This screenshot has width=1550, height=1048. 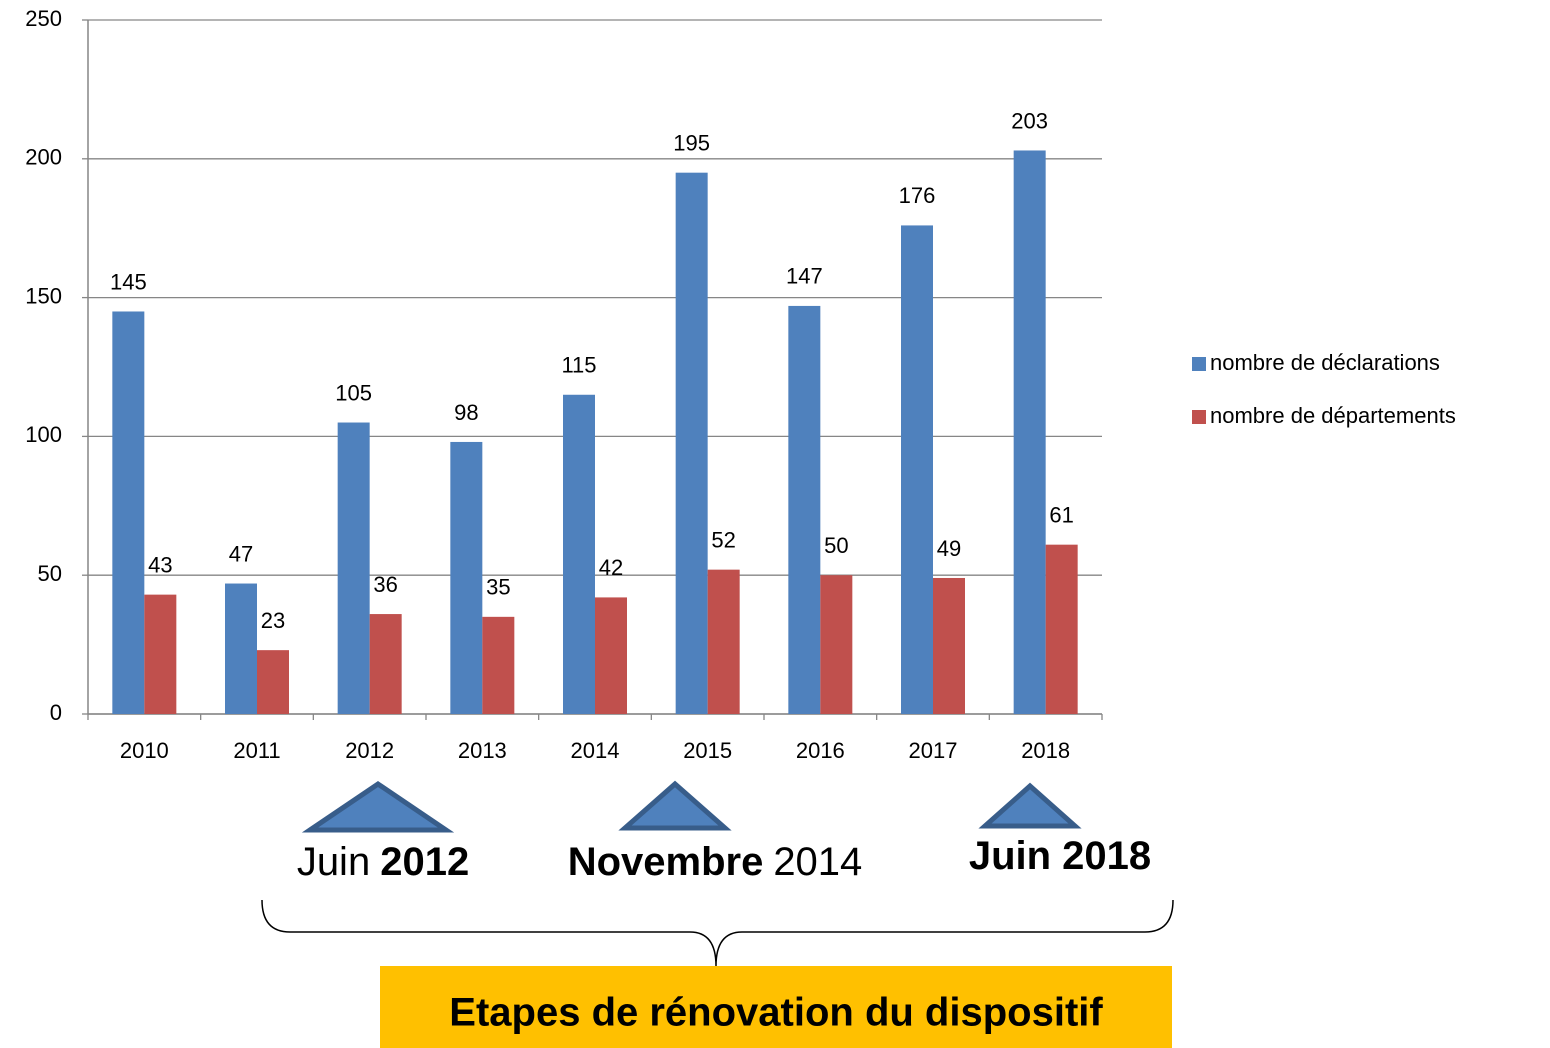 What do you see at coordinates (256, 750) in the screenshot?
I see `x-tick-label: 2011` at bounding box center [256, 750].